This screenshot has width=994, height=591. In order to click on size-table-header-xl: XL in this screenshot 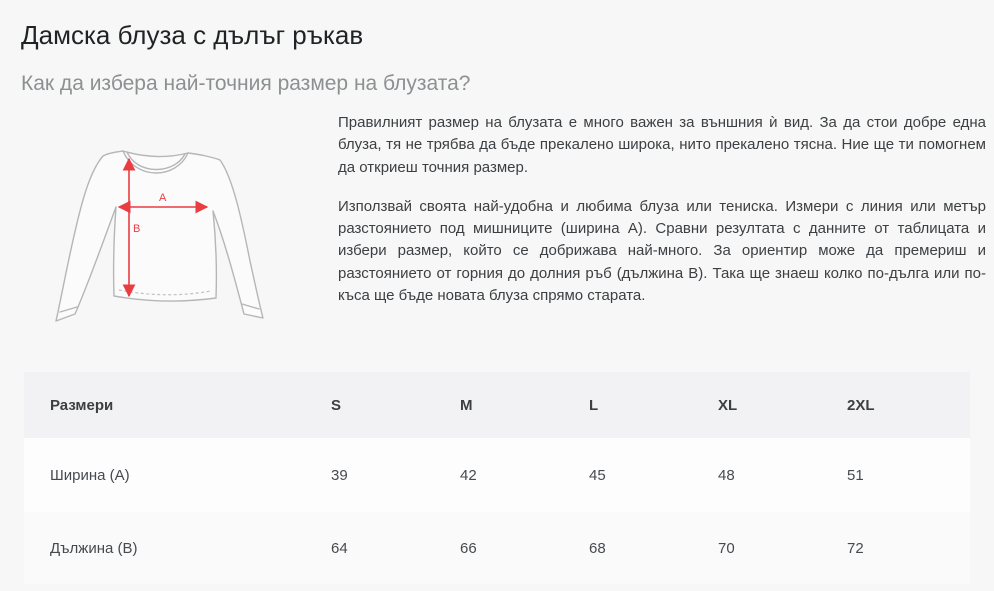, I will do `click(728, 405)`.